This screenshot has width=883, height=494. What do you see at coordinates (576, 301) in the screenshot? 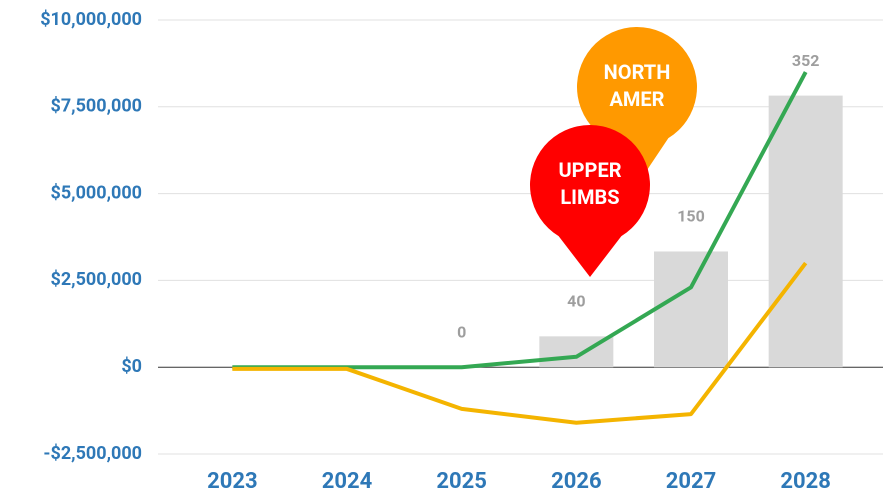
I see `bar-value-label: 40` at bounding box center [576, 301].